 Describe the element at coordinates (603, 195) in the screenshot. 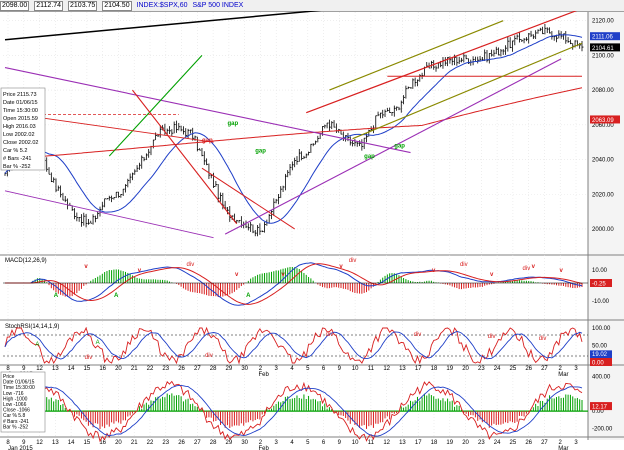

I see `y-tick-label: 2020.00` at that location.